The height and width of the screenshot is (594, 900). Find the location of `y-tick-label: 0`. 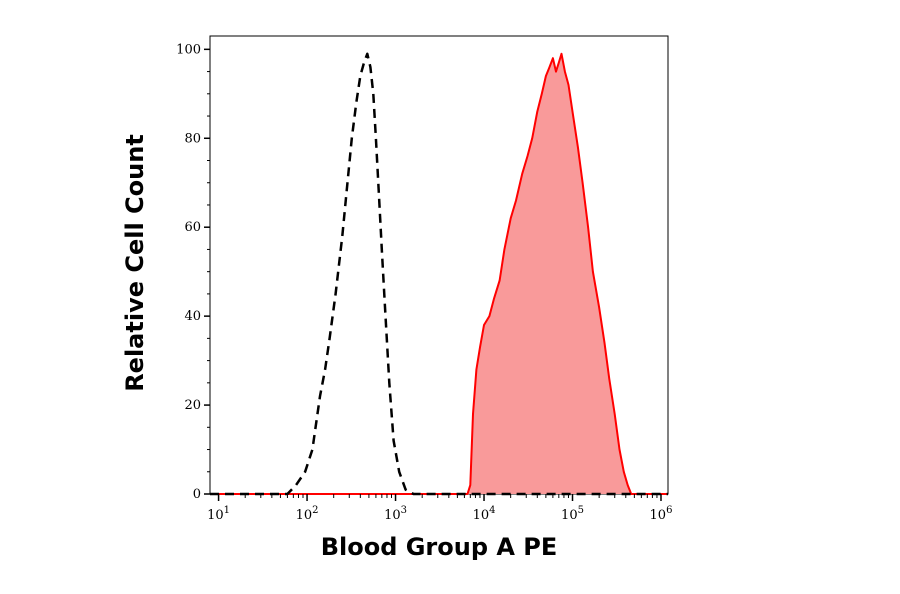

y-tick-label: 0 is located at coordinates (197, 494).